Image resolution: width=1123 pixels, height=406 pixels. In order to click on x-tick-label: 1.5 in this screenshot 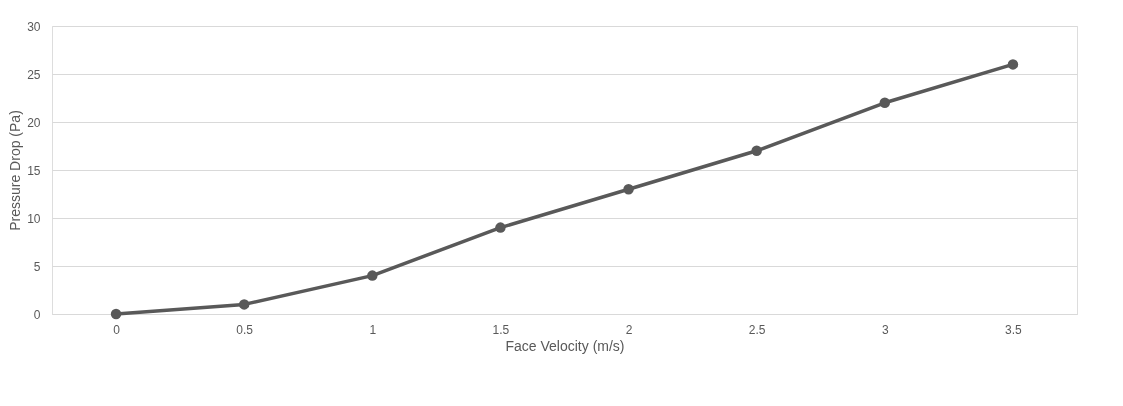, I will do `click(501, 329)`.